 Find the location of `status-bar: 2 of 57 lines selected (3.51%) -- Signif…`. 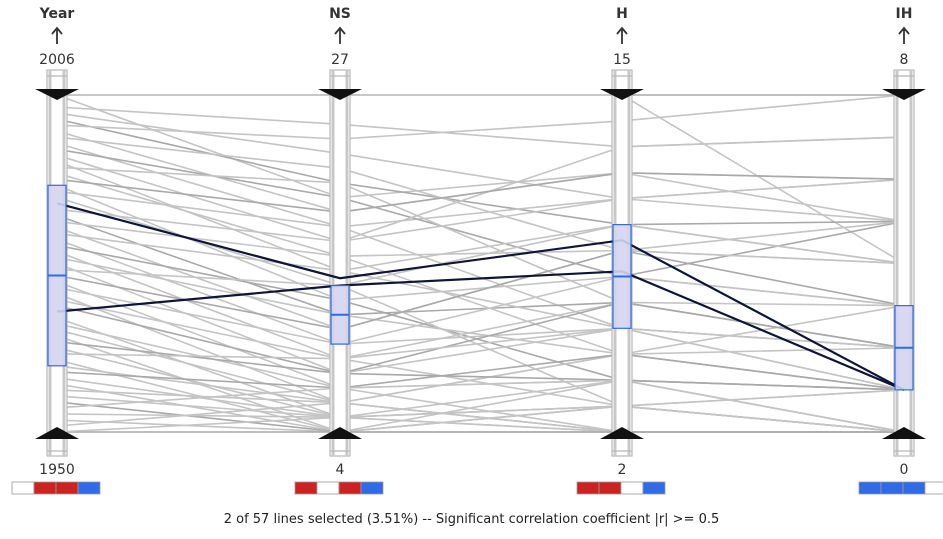

status-bar: 2 of 57 lines selected (3.51%) -- Signif… is located at coordinates (471, 519).